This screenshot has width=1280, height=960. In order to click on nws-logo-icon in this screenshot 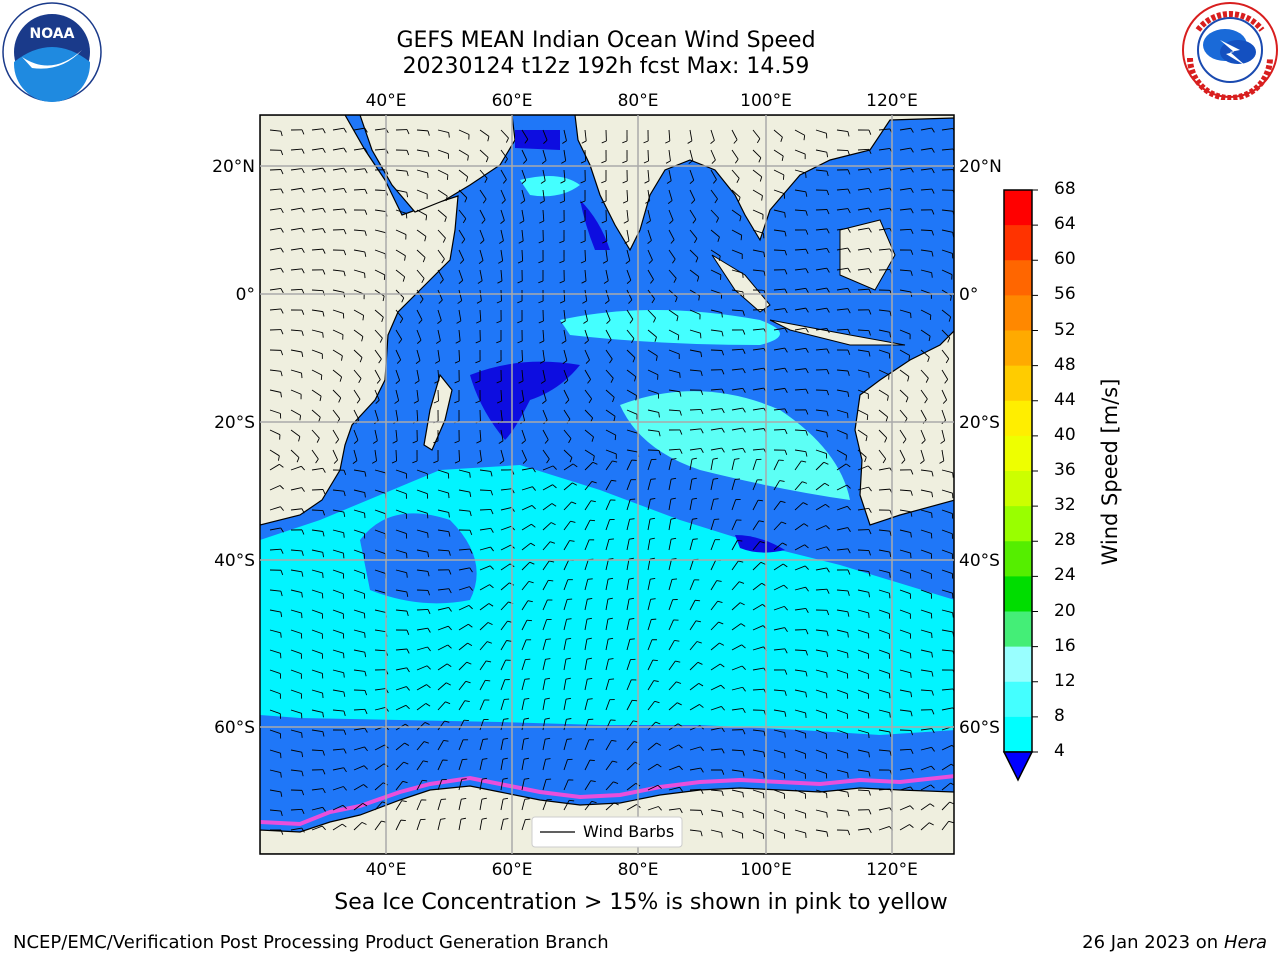, I will do `click(1230, 51)`.